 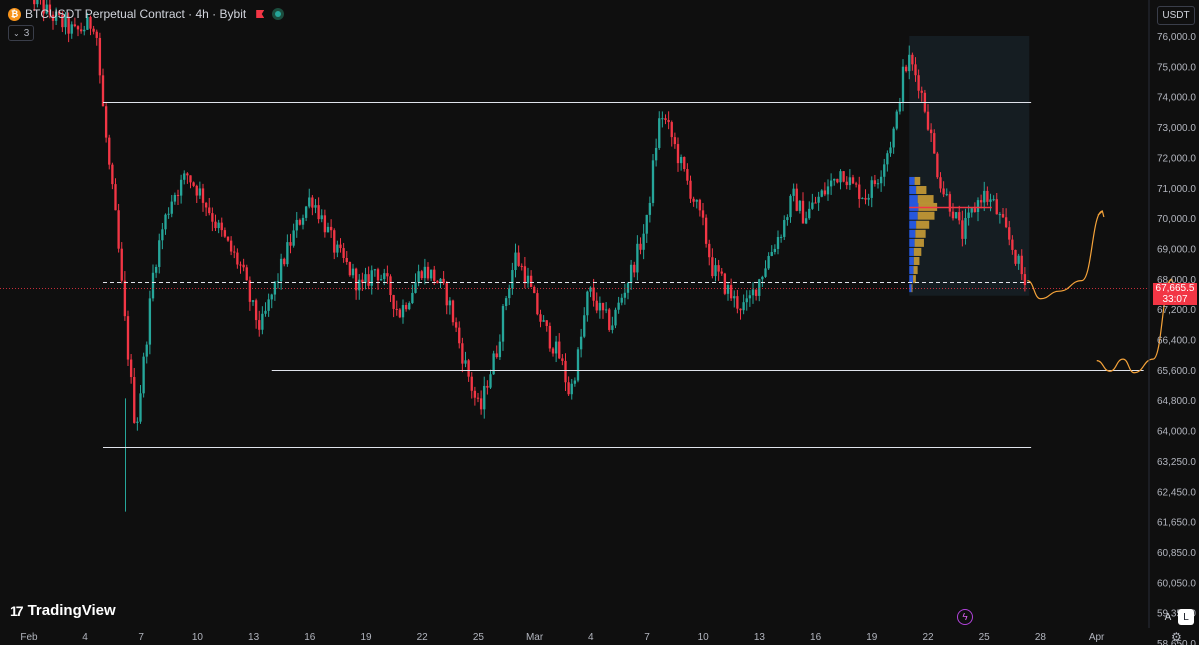 I want to click on auto-scale-button: A, so click(x=1168, y=617).